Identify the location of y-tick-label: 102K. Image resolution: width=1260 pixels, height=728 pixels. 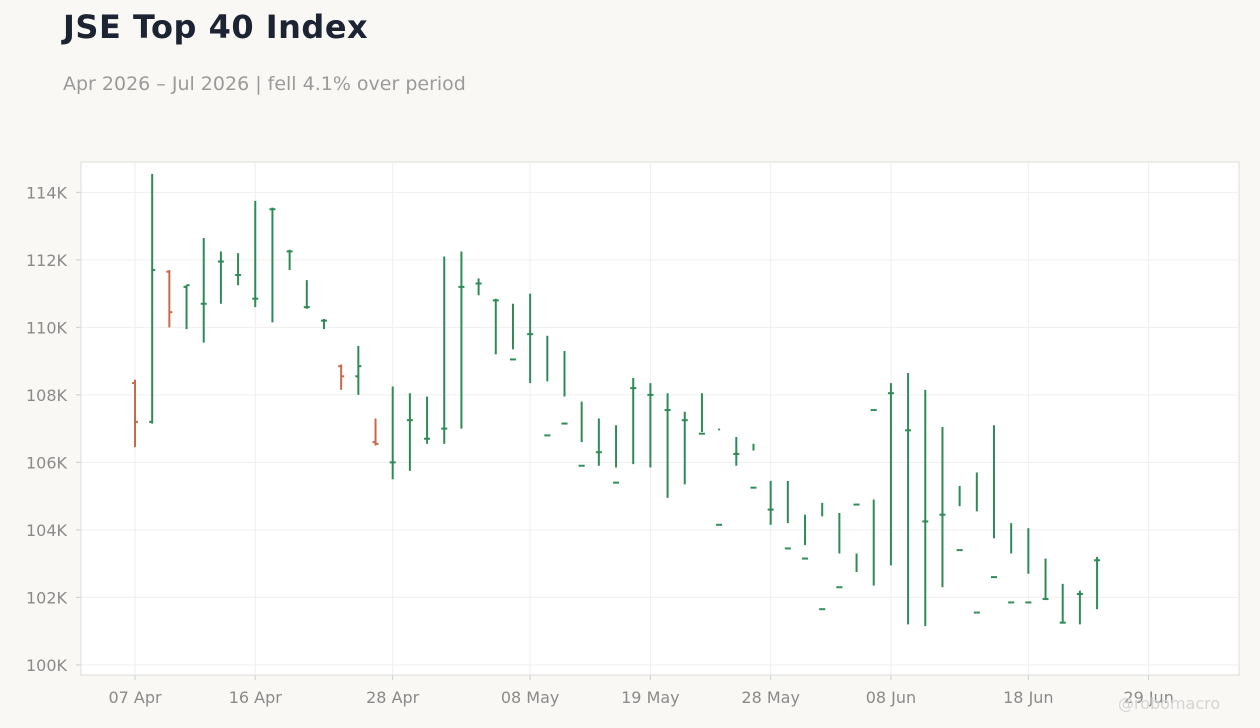
(47, 597).